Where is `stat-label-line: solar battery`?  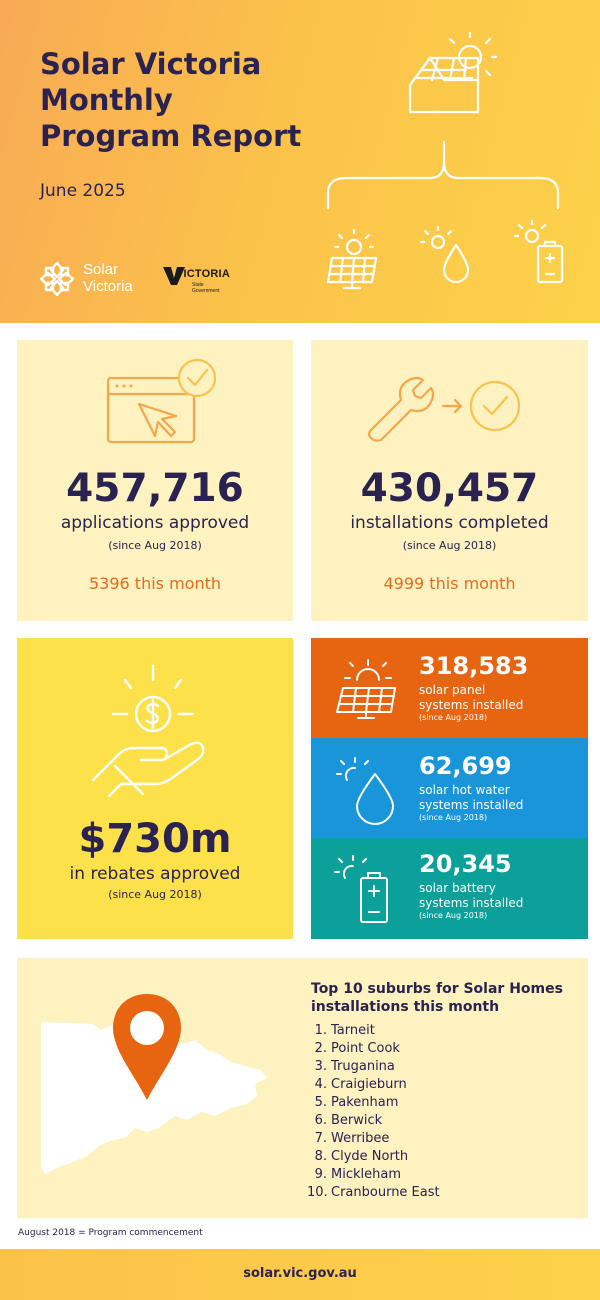 stat-label-line: solar battery is located at coordinates (457, 888).